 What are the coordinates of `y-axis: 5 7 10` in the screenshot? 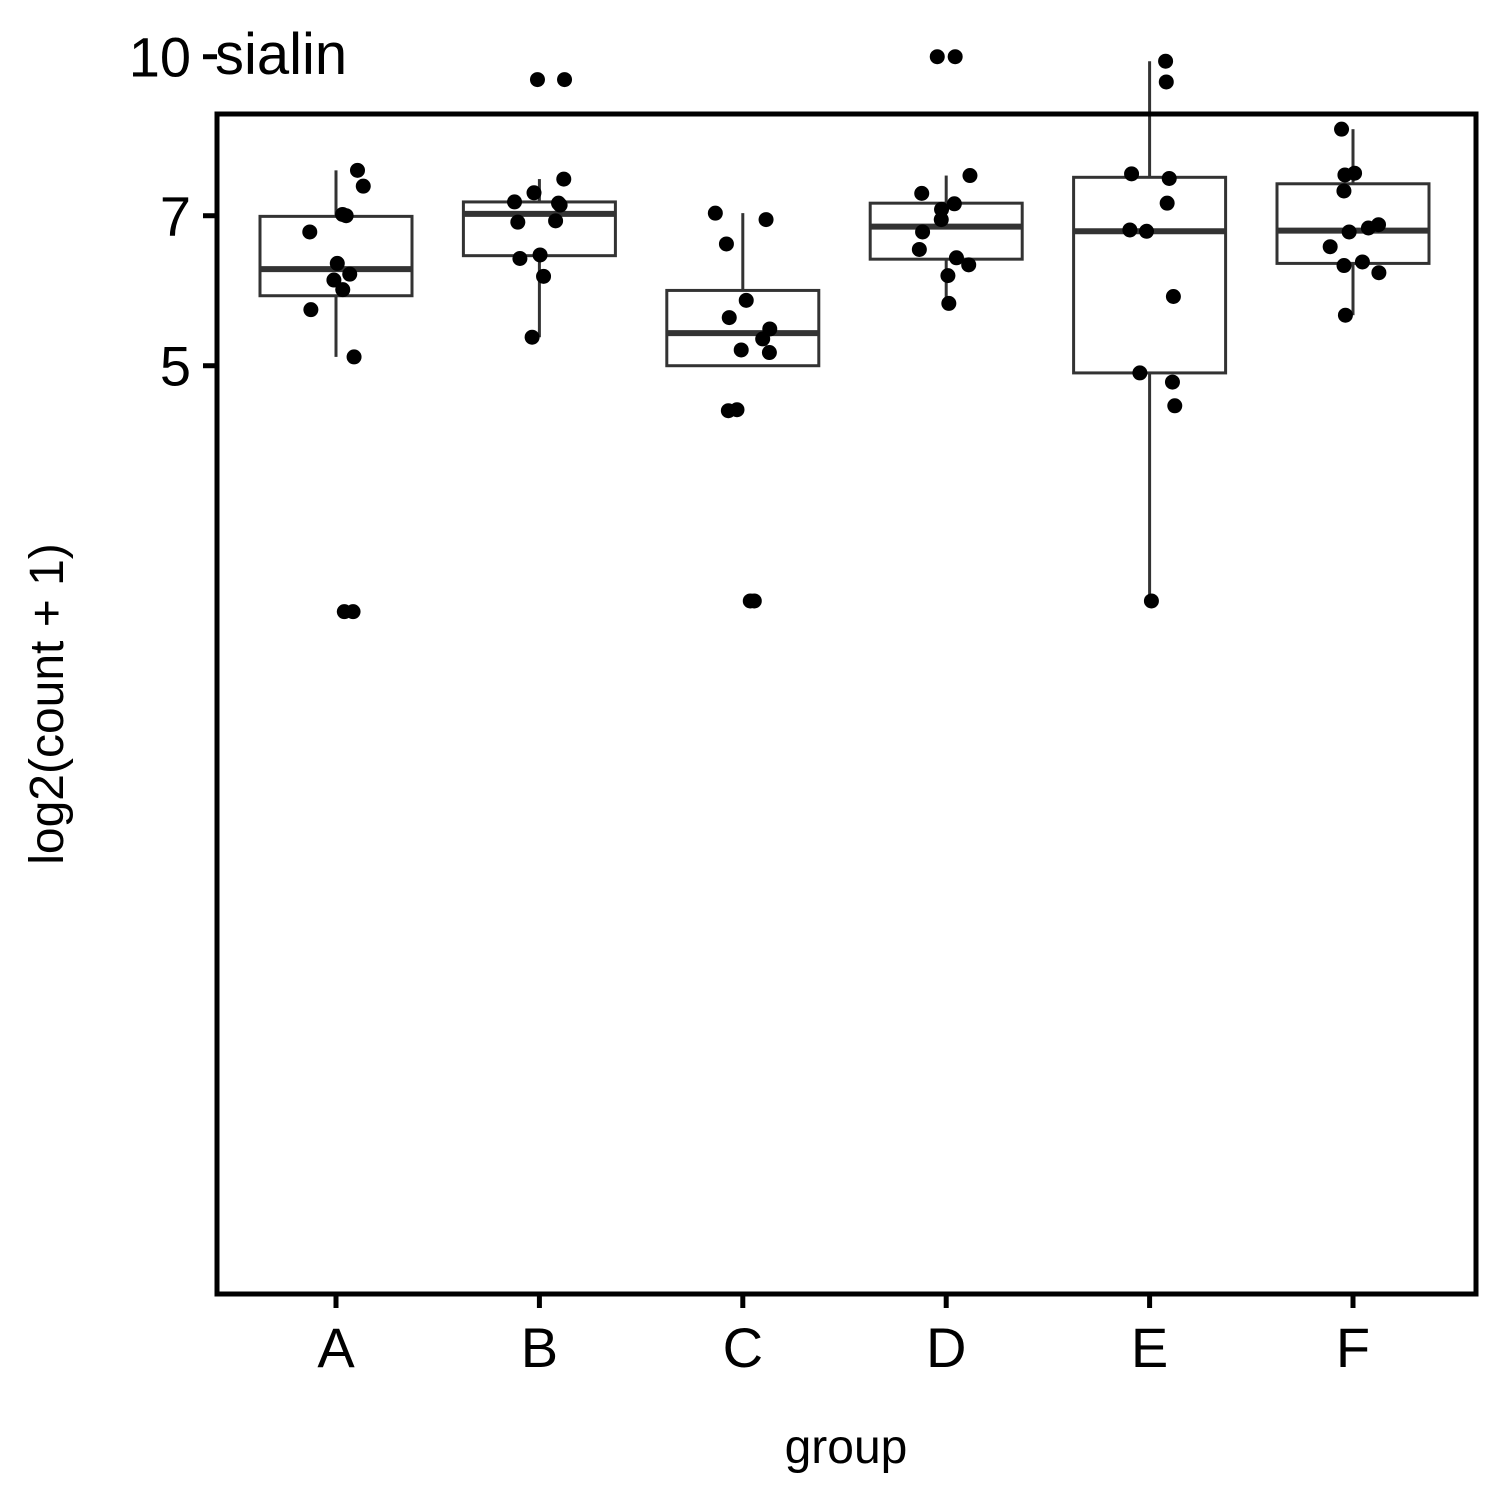 It's located at (173, 212).